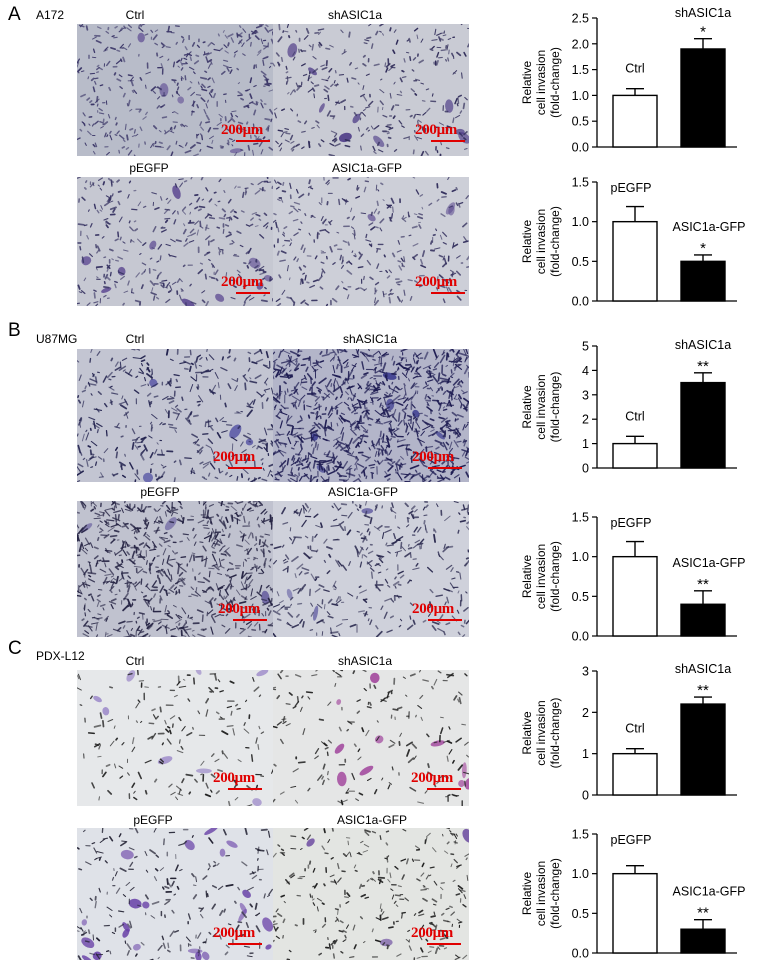 The height and width of the screenshot is (969, 765). What do you see at coordinates (135, 15) in the screenshot?
I see `image-label-a-ctrl: Ctrl` at bounding box center [135, 15].